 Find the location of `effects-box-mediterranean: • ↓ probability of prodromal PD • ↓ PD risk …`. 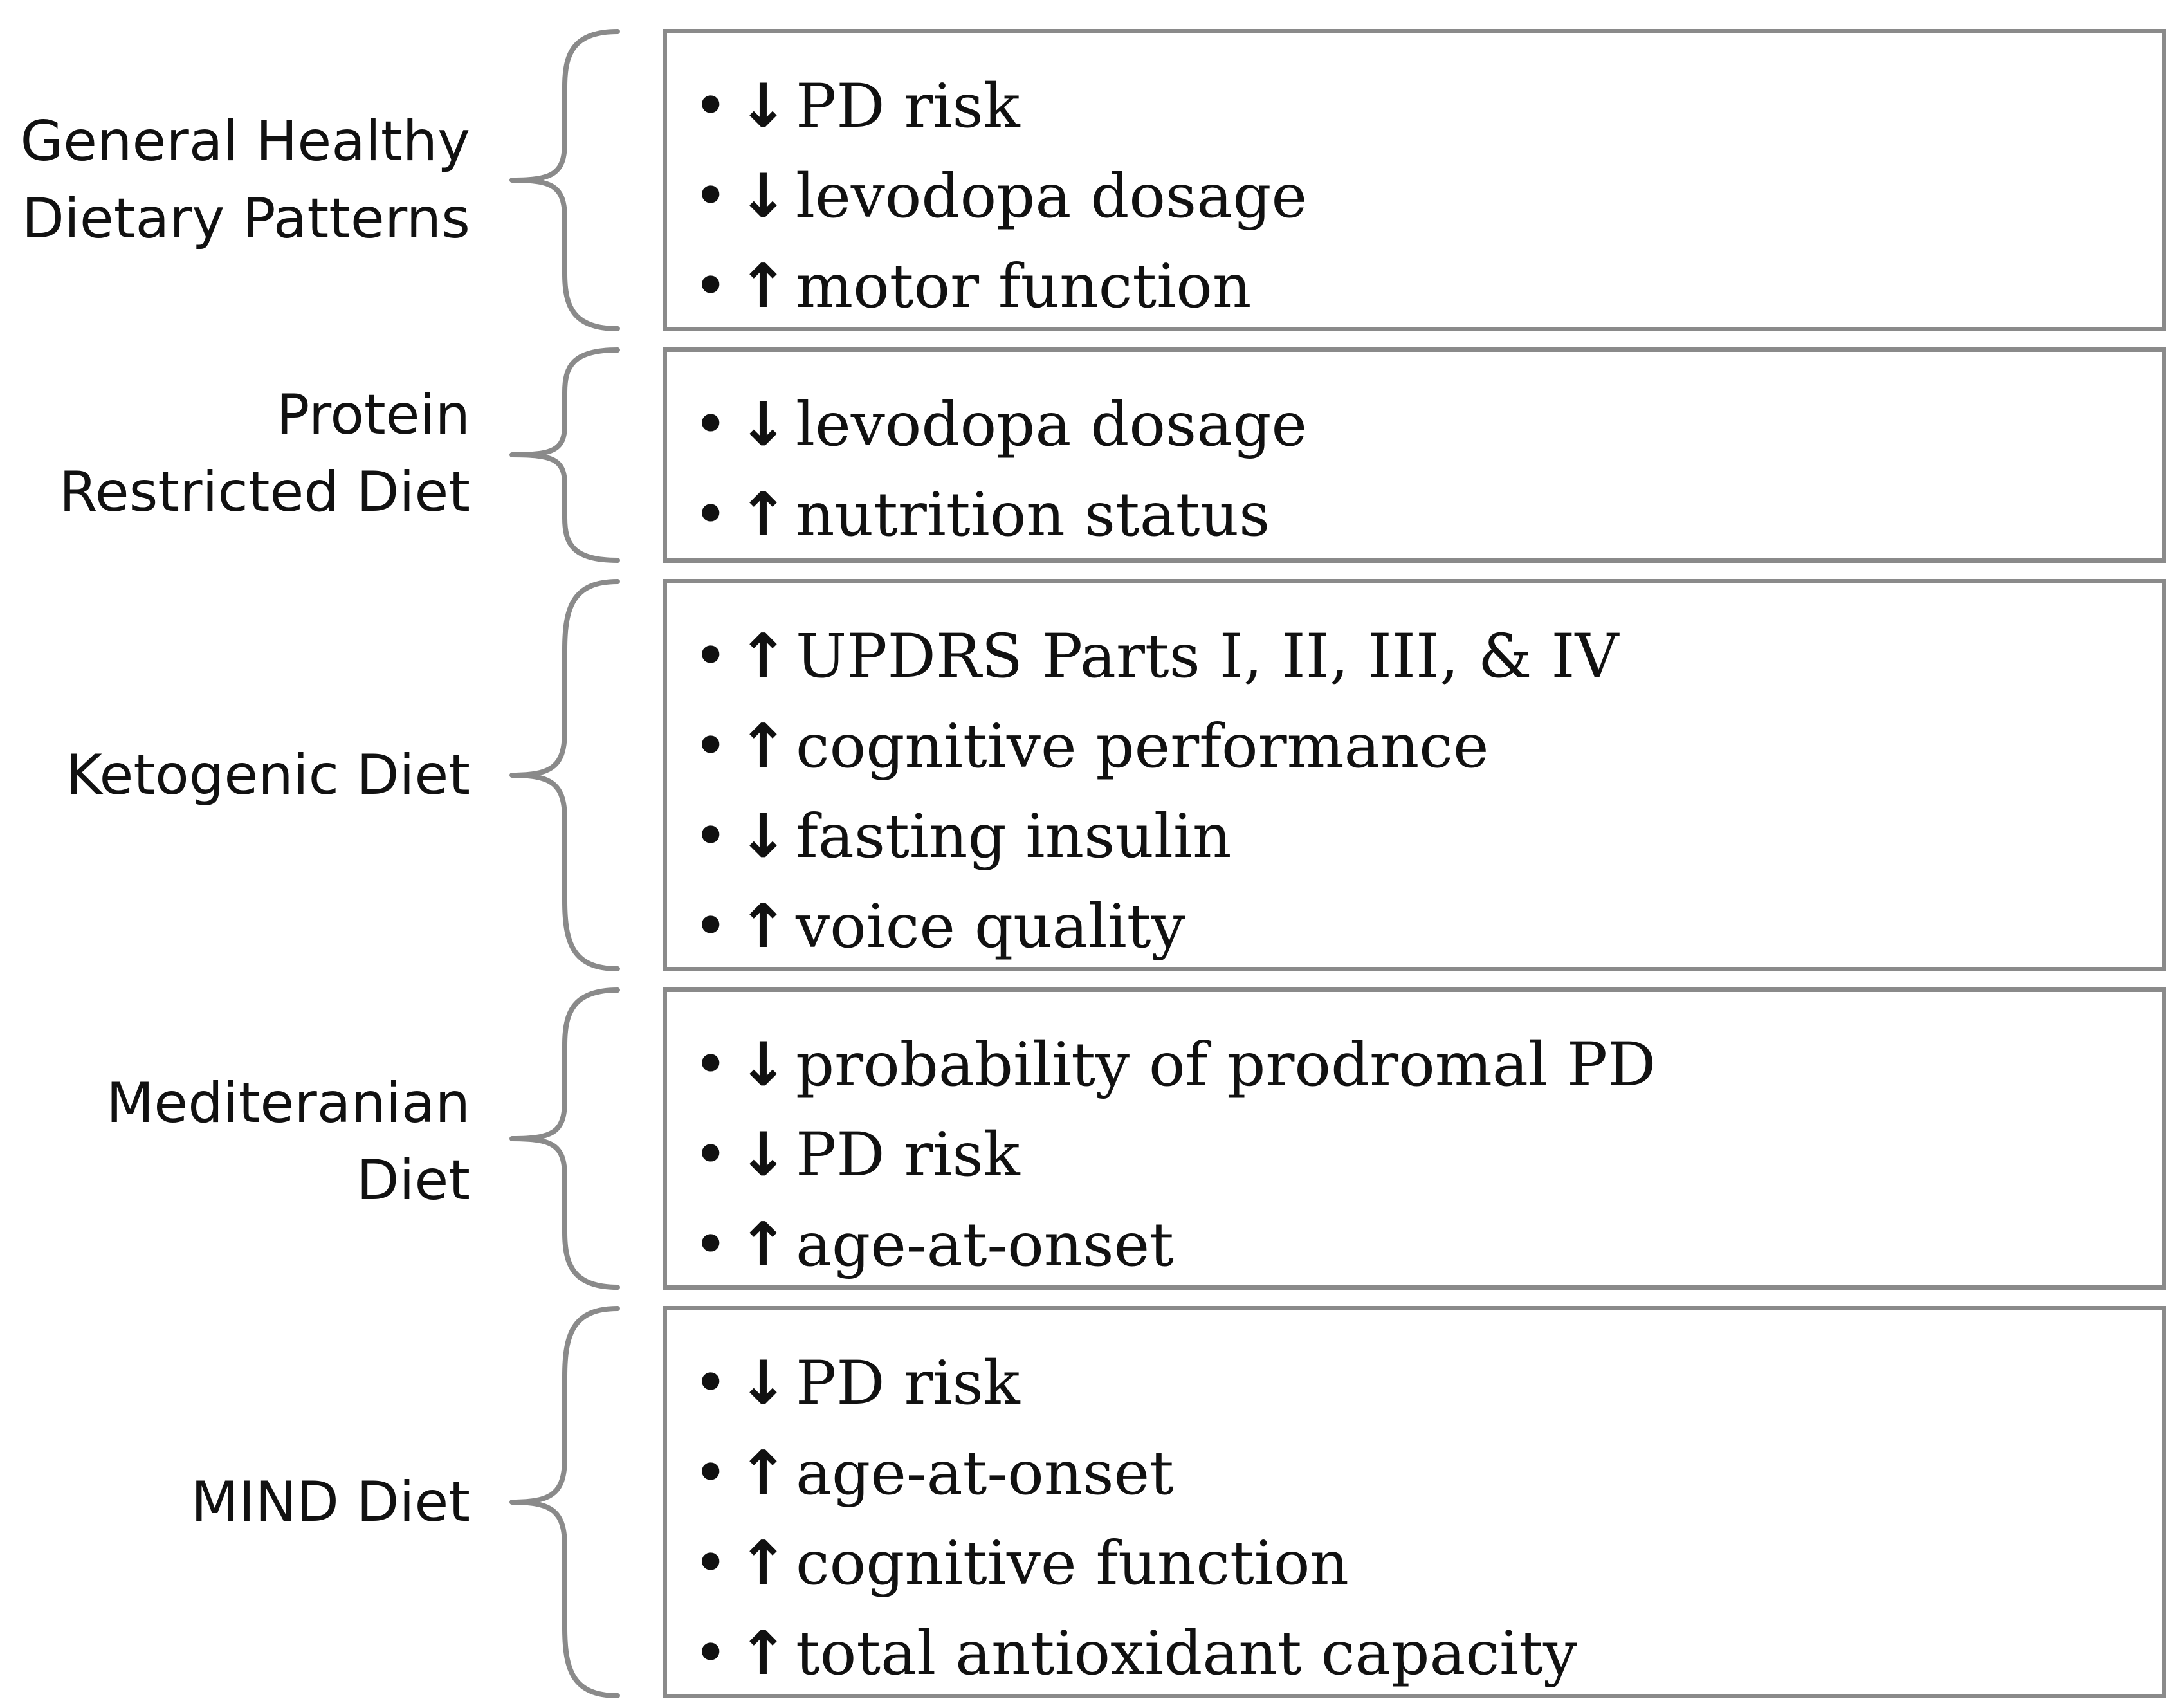

effects-box-mediterranean: • ↓ probability of prodromal PD • ↓ PD risk … is located at coordinates (1414, 1138).